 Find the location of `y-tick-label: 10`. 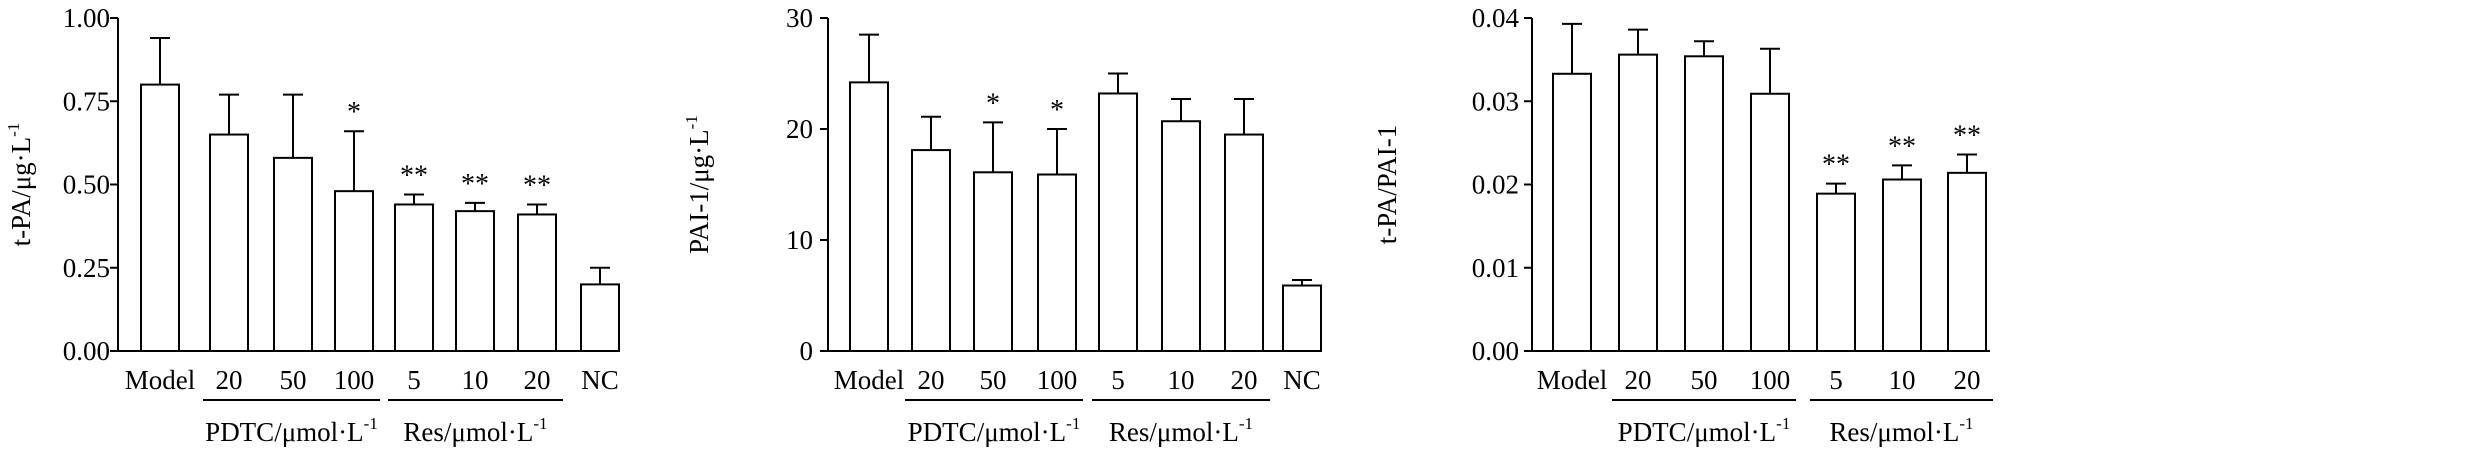

y-tick-label: 10 is located at coordinates (799, 240).